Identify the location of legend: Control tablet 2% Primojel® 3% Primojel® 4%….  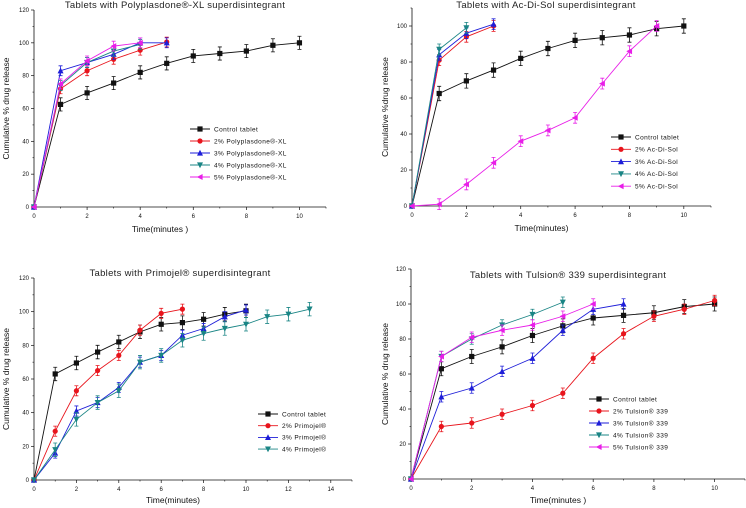
(292, 432).